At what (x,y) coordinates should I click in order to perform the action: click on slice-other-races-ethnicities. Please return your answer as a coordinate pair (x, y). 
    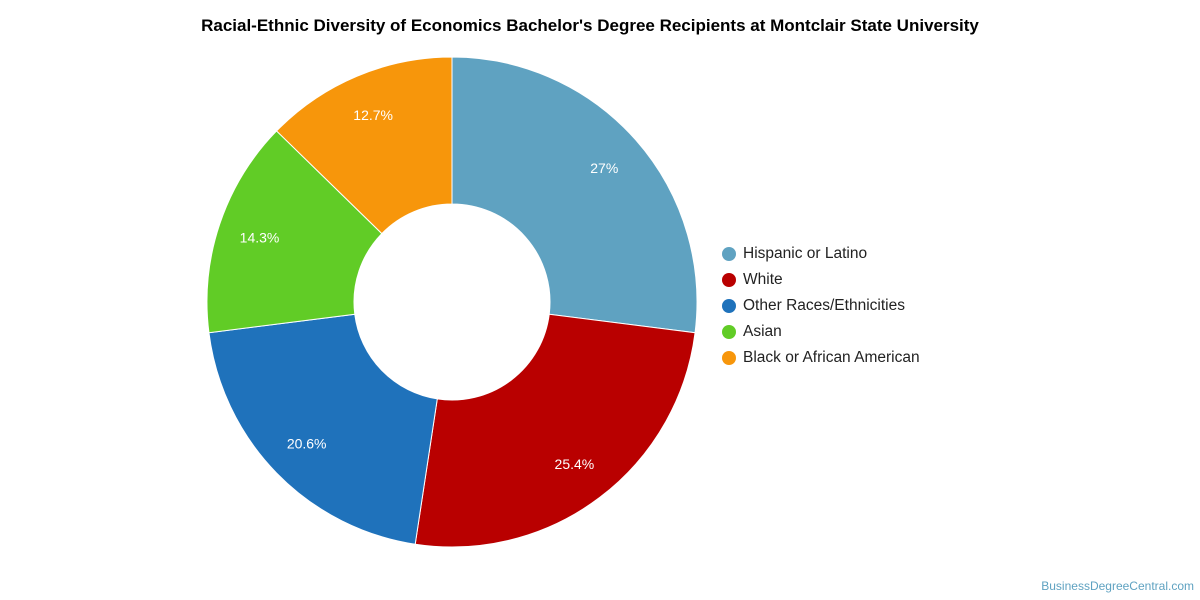
    Looking at the image, I should click on (323, 429).